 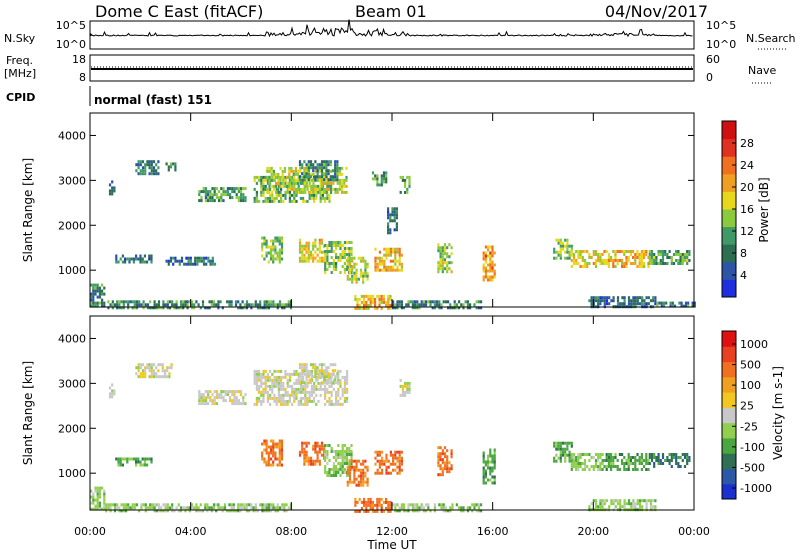 What do you see at coordinates (391, 28) in the screenshot?
I see `nsky-trace` at bounding box center [391, 28].